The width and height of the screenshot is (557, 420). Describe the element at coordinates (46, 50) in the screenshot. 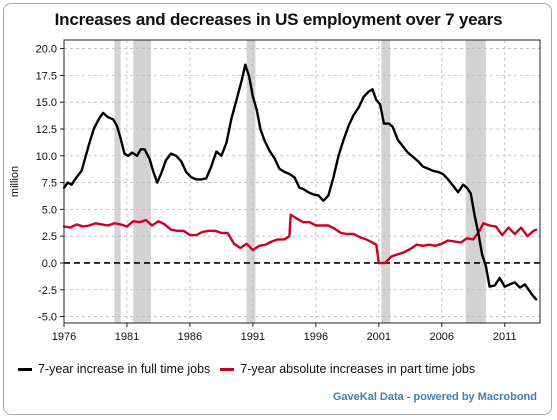

I see `y-tick-label-10: 20.0` at that location.